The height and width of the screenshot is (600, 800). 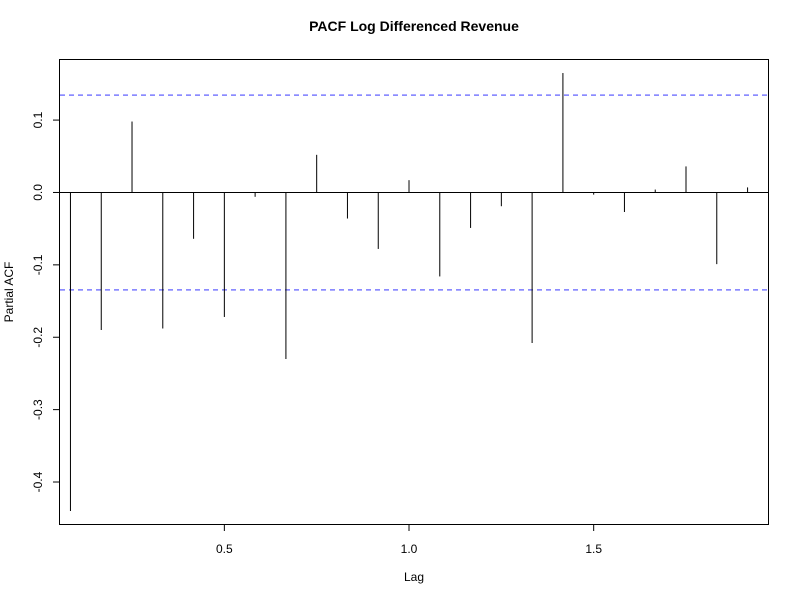 I want to click on y-tick-label: -0.4, so click(x=38, y=481).